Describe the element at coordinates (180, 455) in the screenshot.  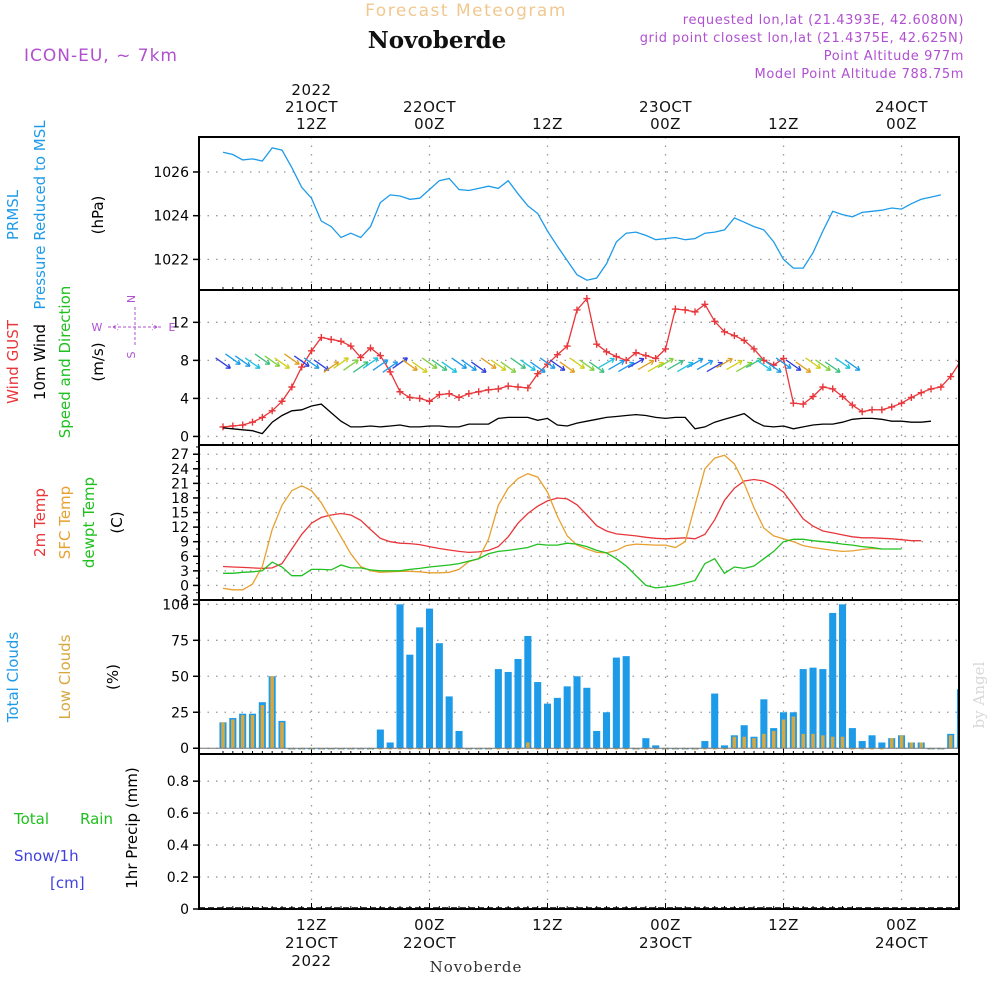
I see `y-tick-label: 27` at that location.